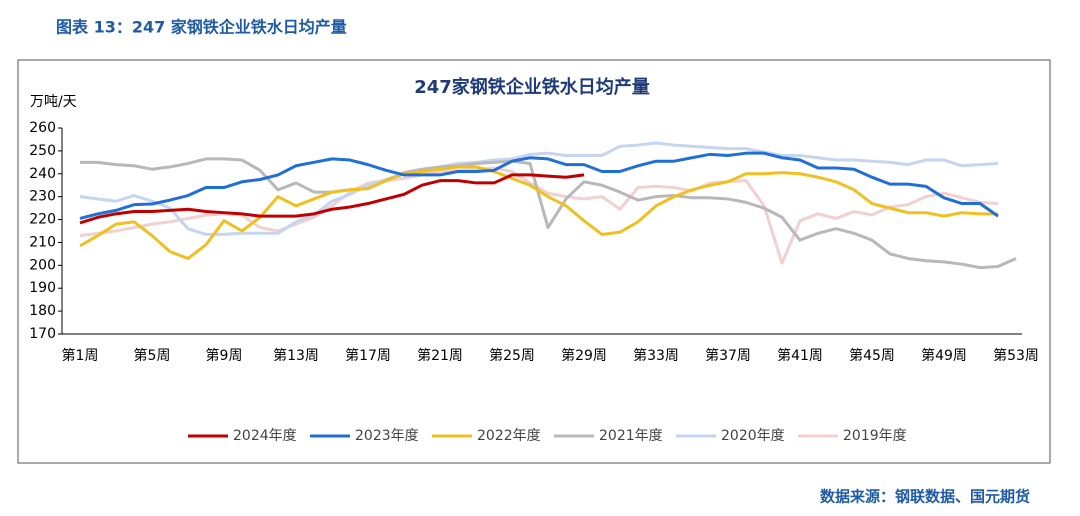 The image size is (1080, 516). Describe the element at coordinates (42, 288) in the screenshot. I see `y-tick-label: 190` at that location.